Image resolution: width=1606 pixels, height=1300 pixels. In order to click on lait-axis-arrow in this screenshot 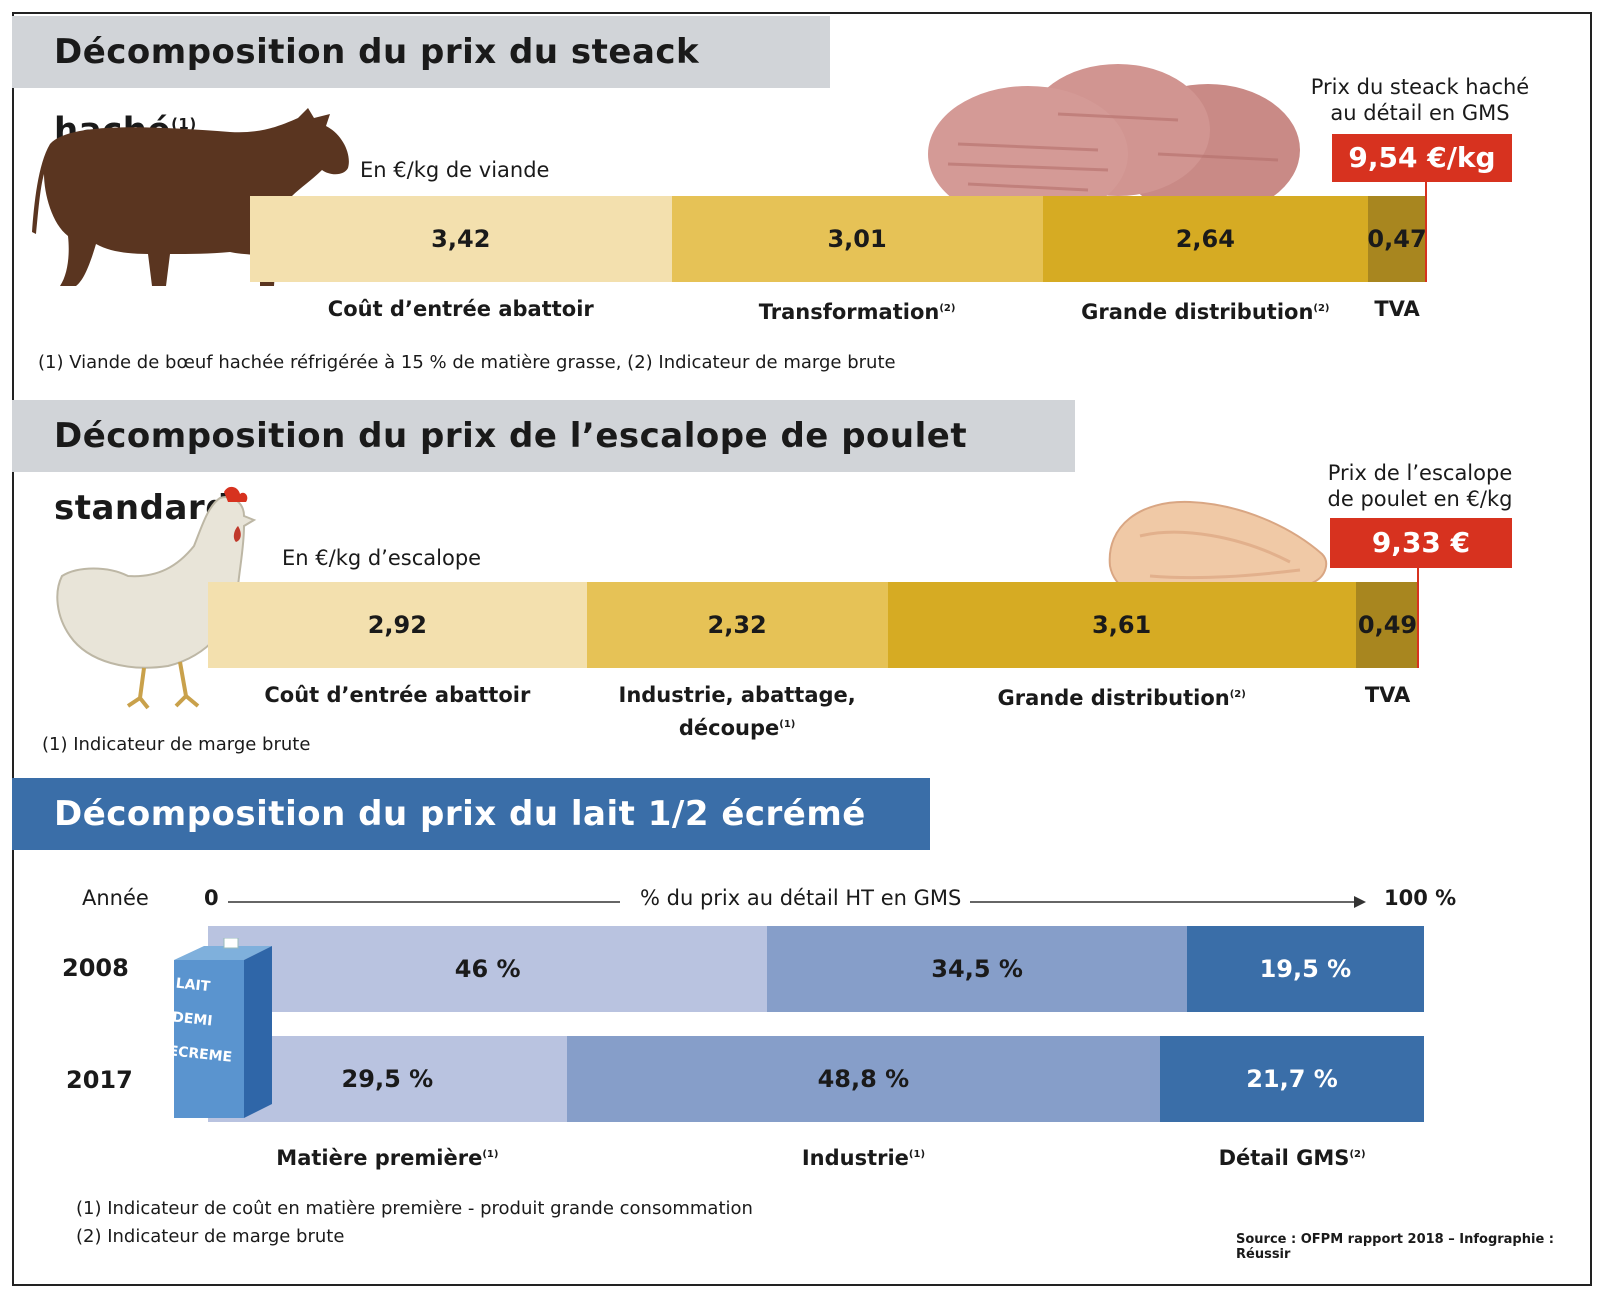, I will do `click(797, 902)`.